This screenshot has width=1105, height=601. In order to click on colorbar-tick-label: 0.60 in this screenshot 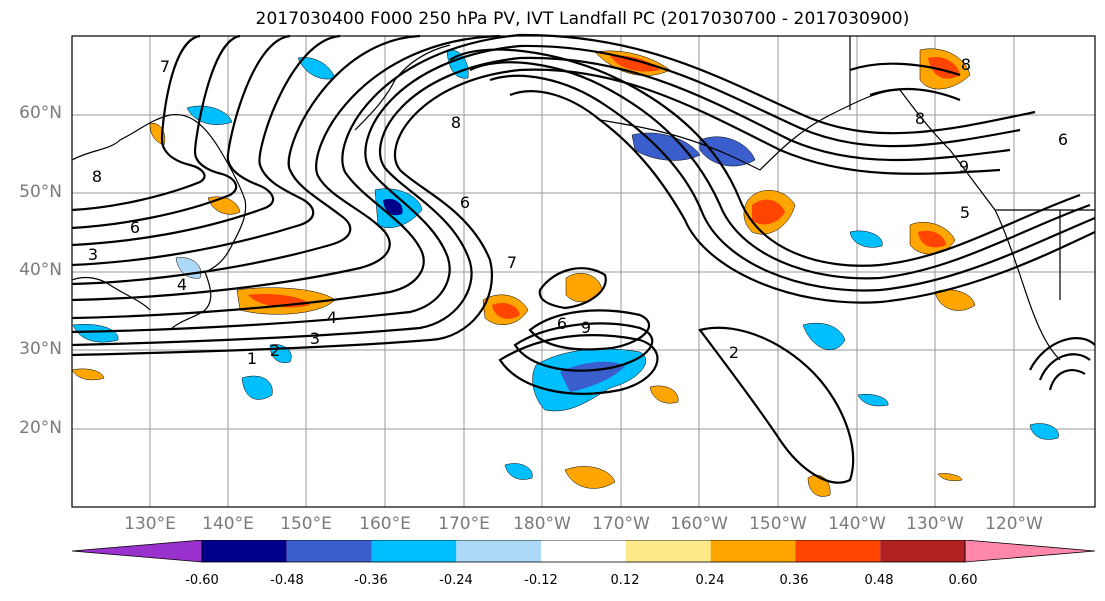, I will do `click(963, 580)`.